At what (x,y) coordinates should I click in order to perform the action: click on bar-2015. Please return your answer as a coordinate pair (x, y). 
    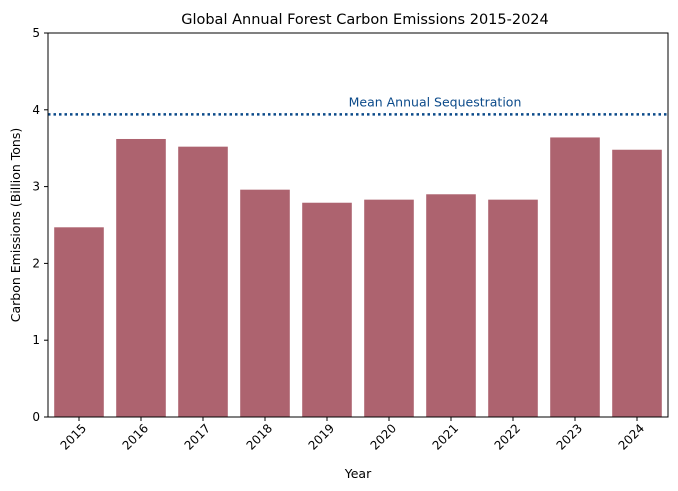
    Looking at the image, I should click on (79, 322).